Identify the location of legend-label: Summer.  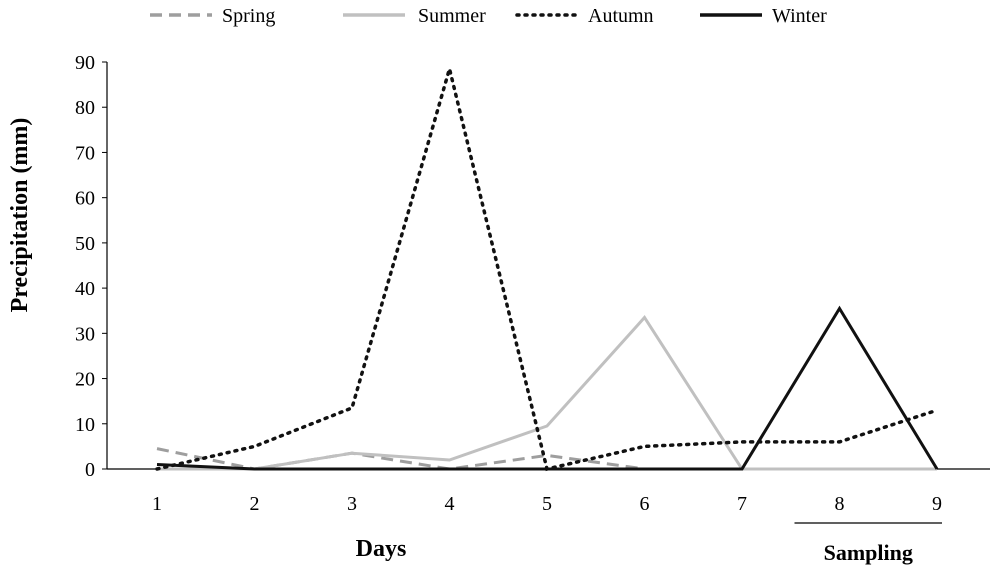
(452, 16).